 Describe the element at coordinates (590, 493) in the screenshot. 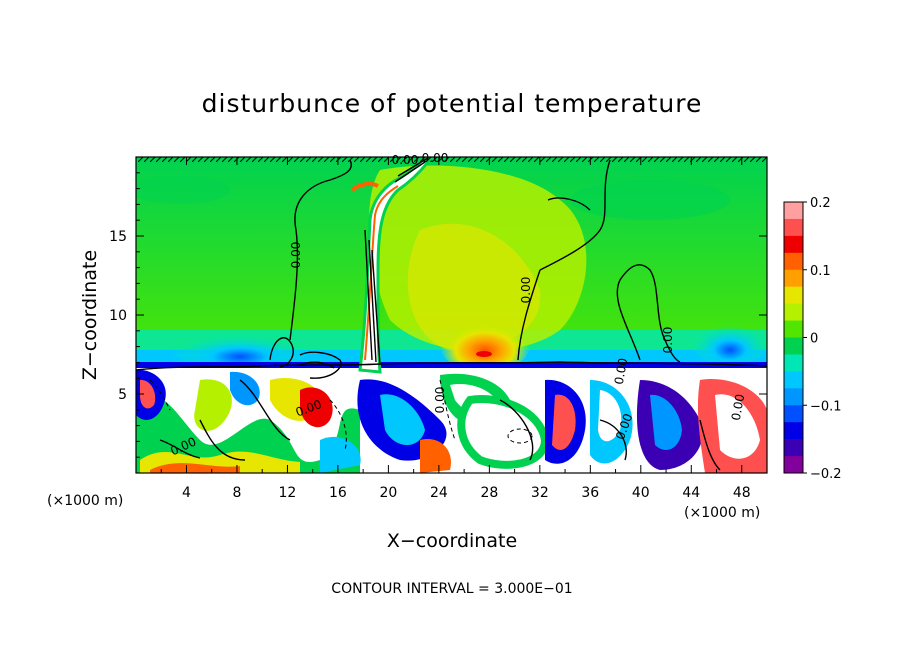

I see `x-tick-label: 36` at that location.